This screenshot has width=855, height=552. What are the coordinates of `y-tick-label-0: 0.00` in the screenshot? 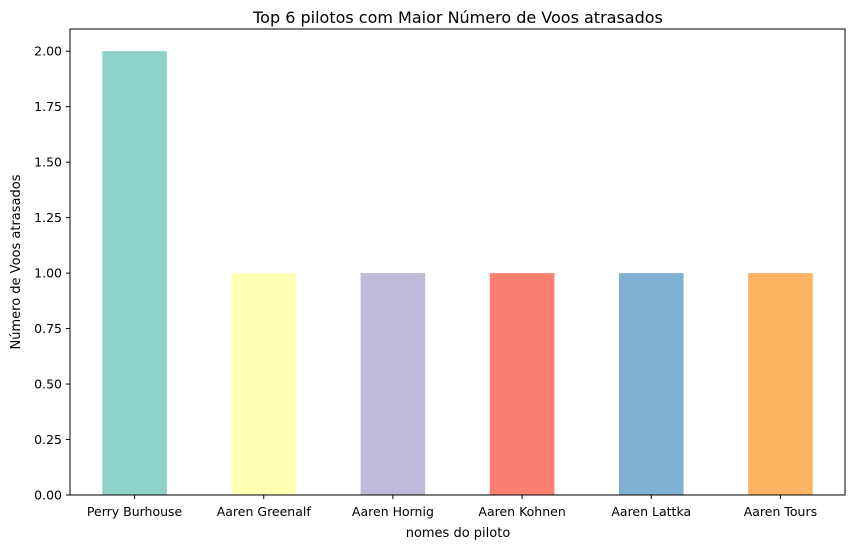 It's located at (48, 495).